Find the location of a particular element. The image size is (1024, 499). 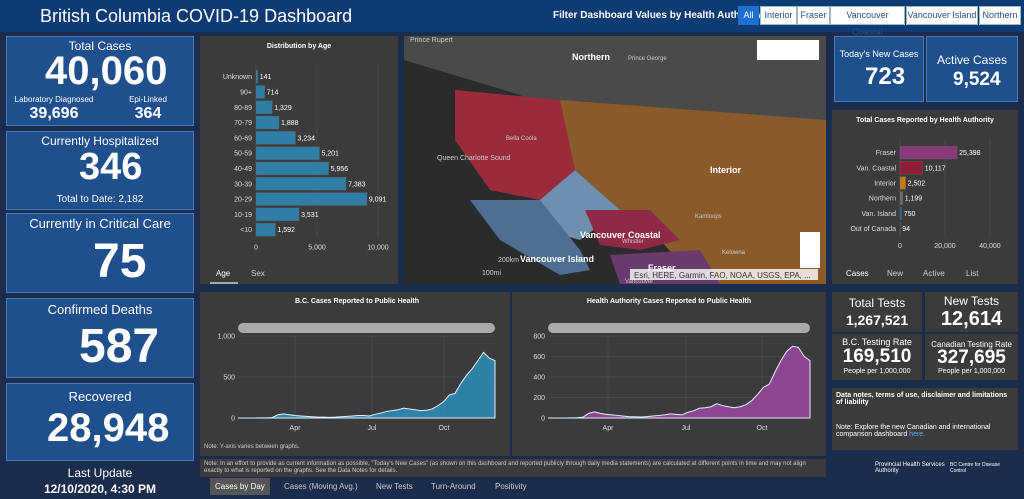

zoom-control is located at coordinates (810, 250).